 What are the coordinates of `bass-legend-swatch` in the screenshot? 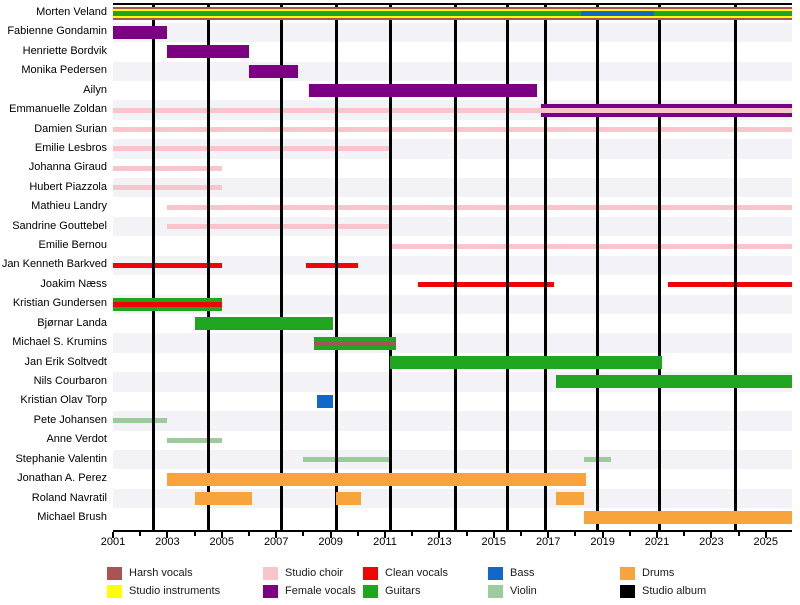 It's located at (495, 573).